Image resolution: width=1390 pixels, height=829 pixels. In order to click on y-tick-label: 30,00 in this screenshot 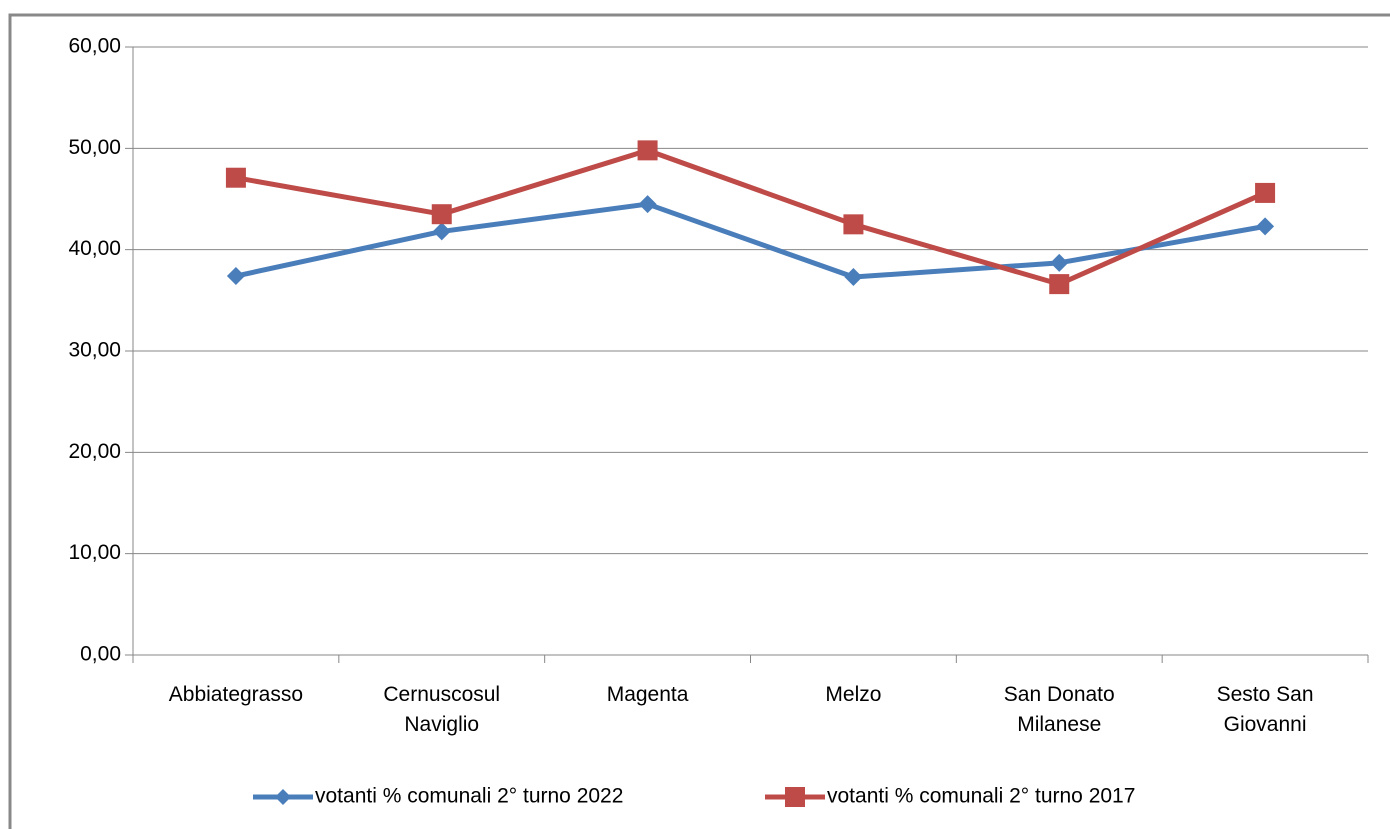, I will do `click(94, 350)`.